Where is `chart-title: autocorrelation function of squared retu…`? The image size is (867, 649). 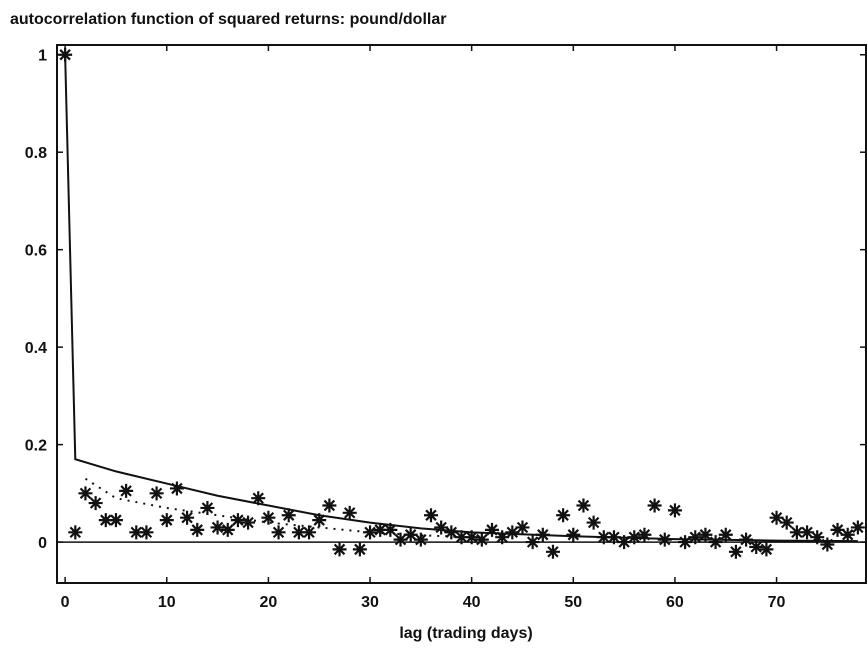
chart-title: autocorrelation function of squared retu… is located at coordinates (228, 19).